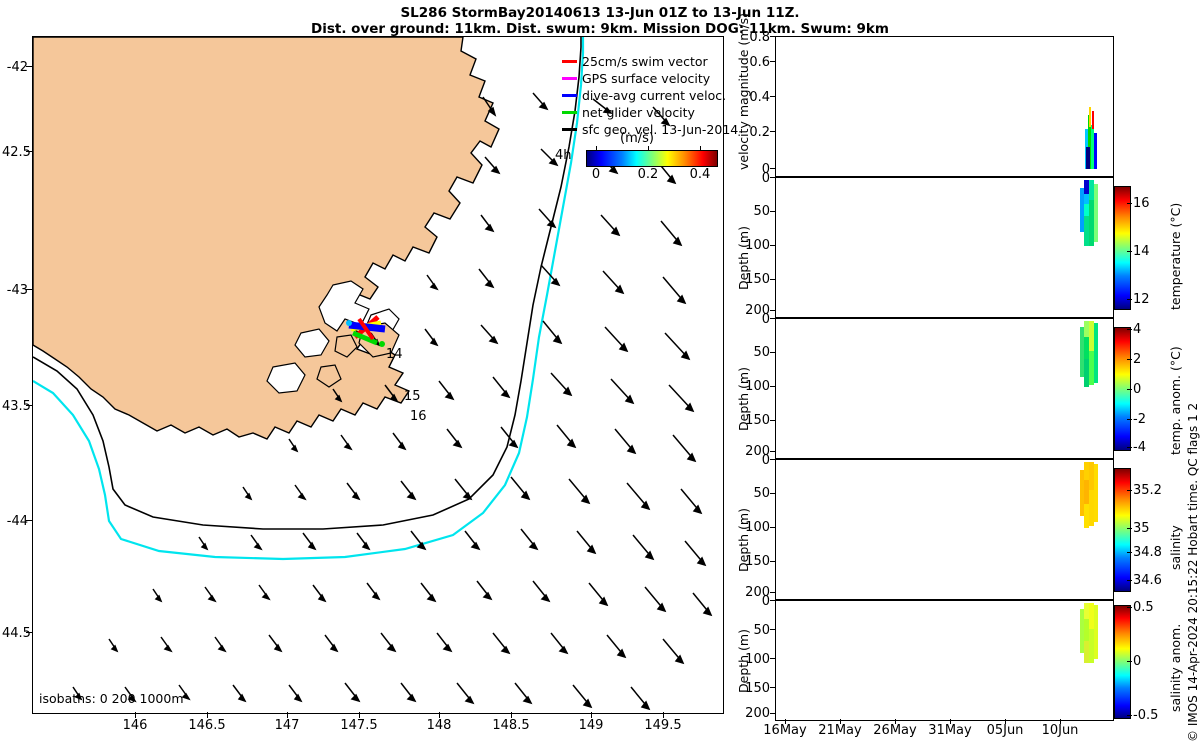  Describe the element at coordinates (1175, 256) in the screenshot. I see `temperature-colorbar-label: temperature (°C)` at that location.